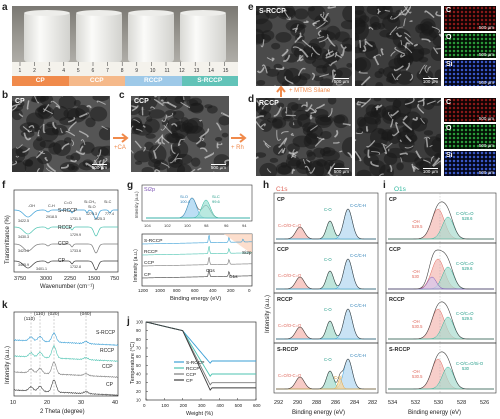  What do you see at coordinates (239, 138) in the screenshot?
I see `arrow-rh` at bounding box center [239, 138].